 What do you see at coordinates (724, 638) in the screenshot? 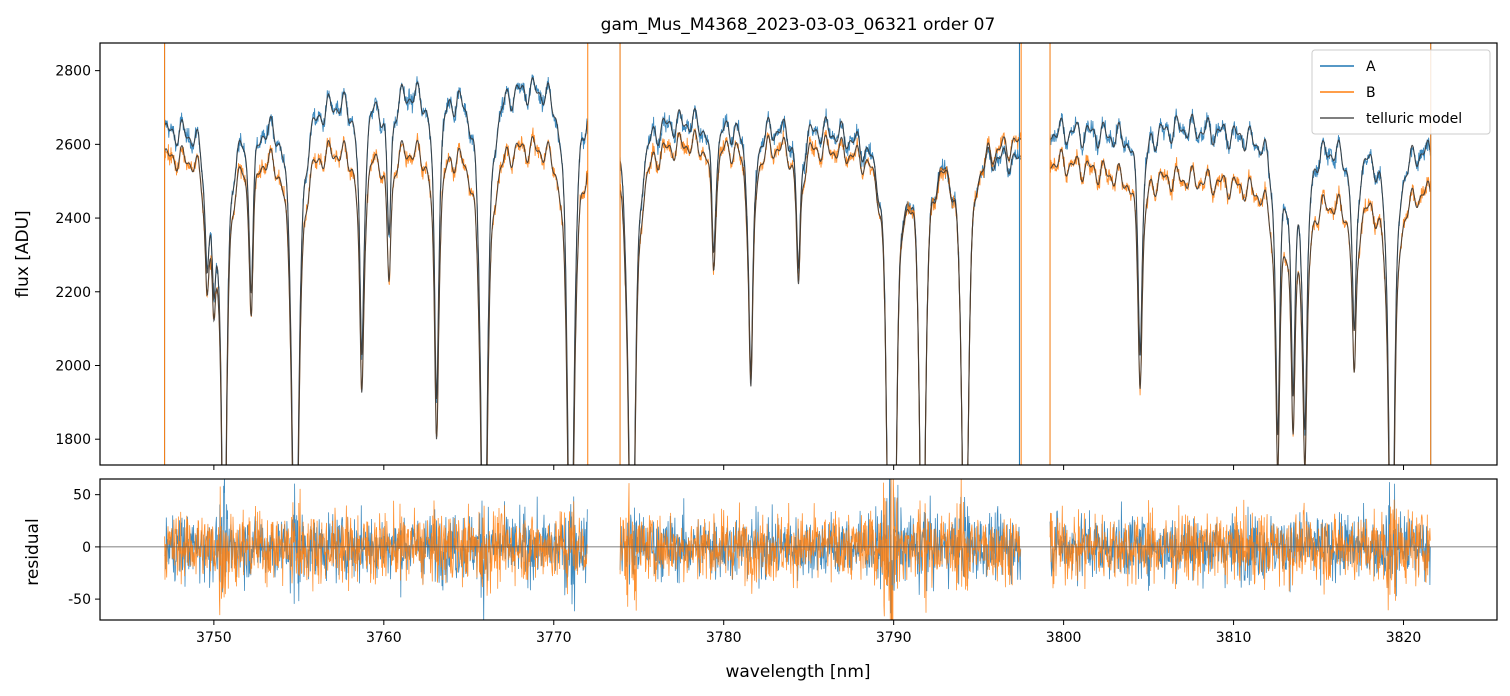
I see `x-tick-label-3: 3780` at bounding box center [724, 638].